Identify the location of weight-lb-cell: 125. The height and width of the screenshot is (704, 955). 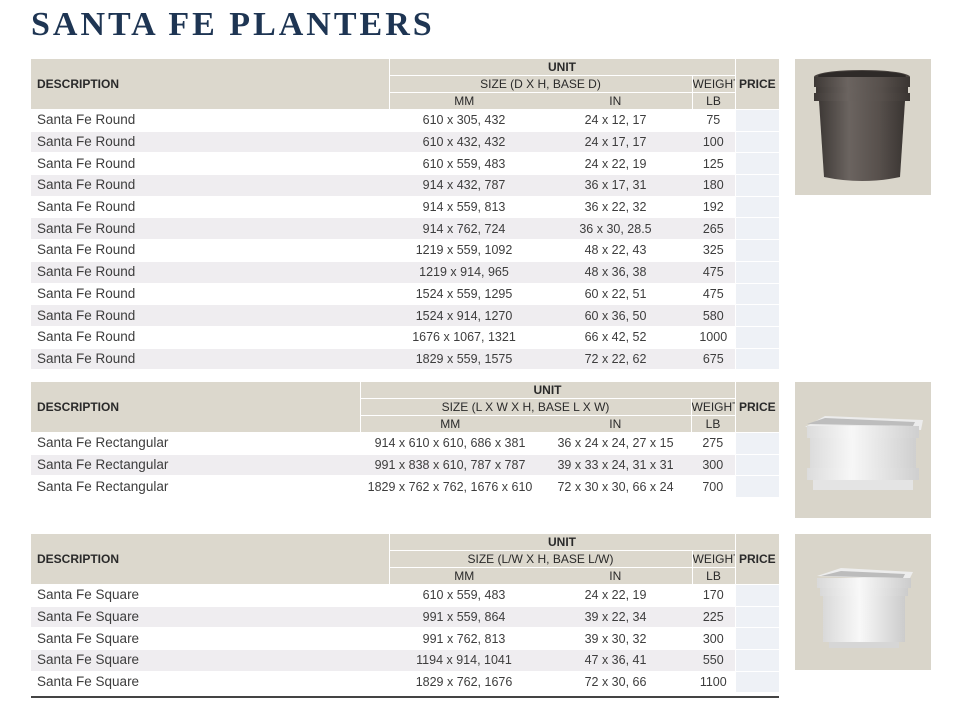
(714, 163).